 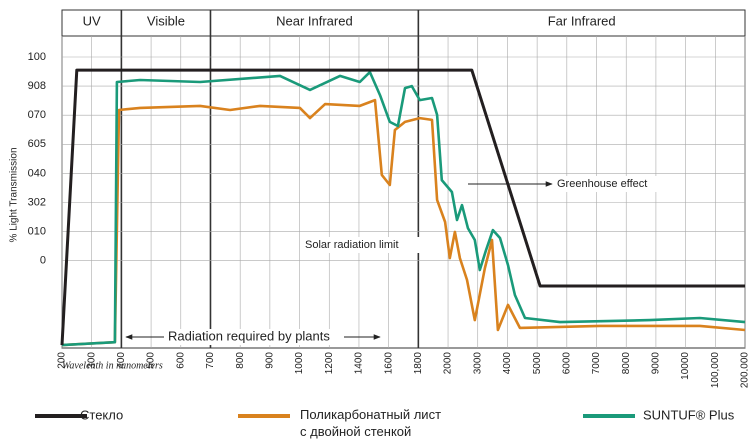 What do you see at coordinates (656, 363) in the screenshot?
I see `x-tick-label: 9000` at bounding box center [656, 363].